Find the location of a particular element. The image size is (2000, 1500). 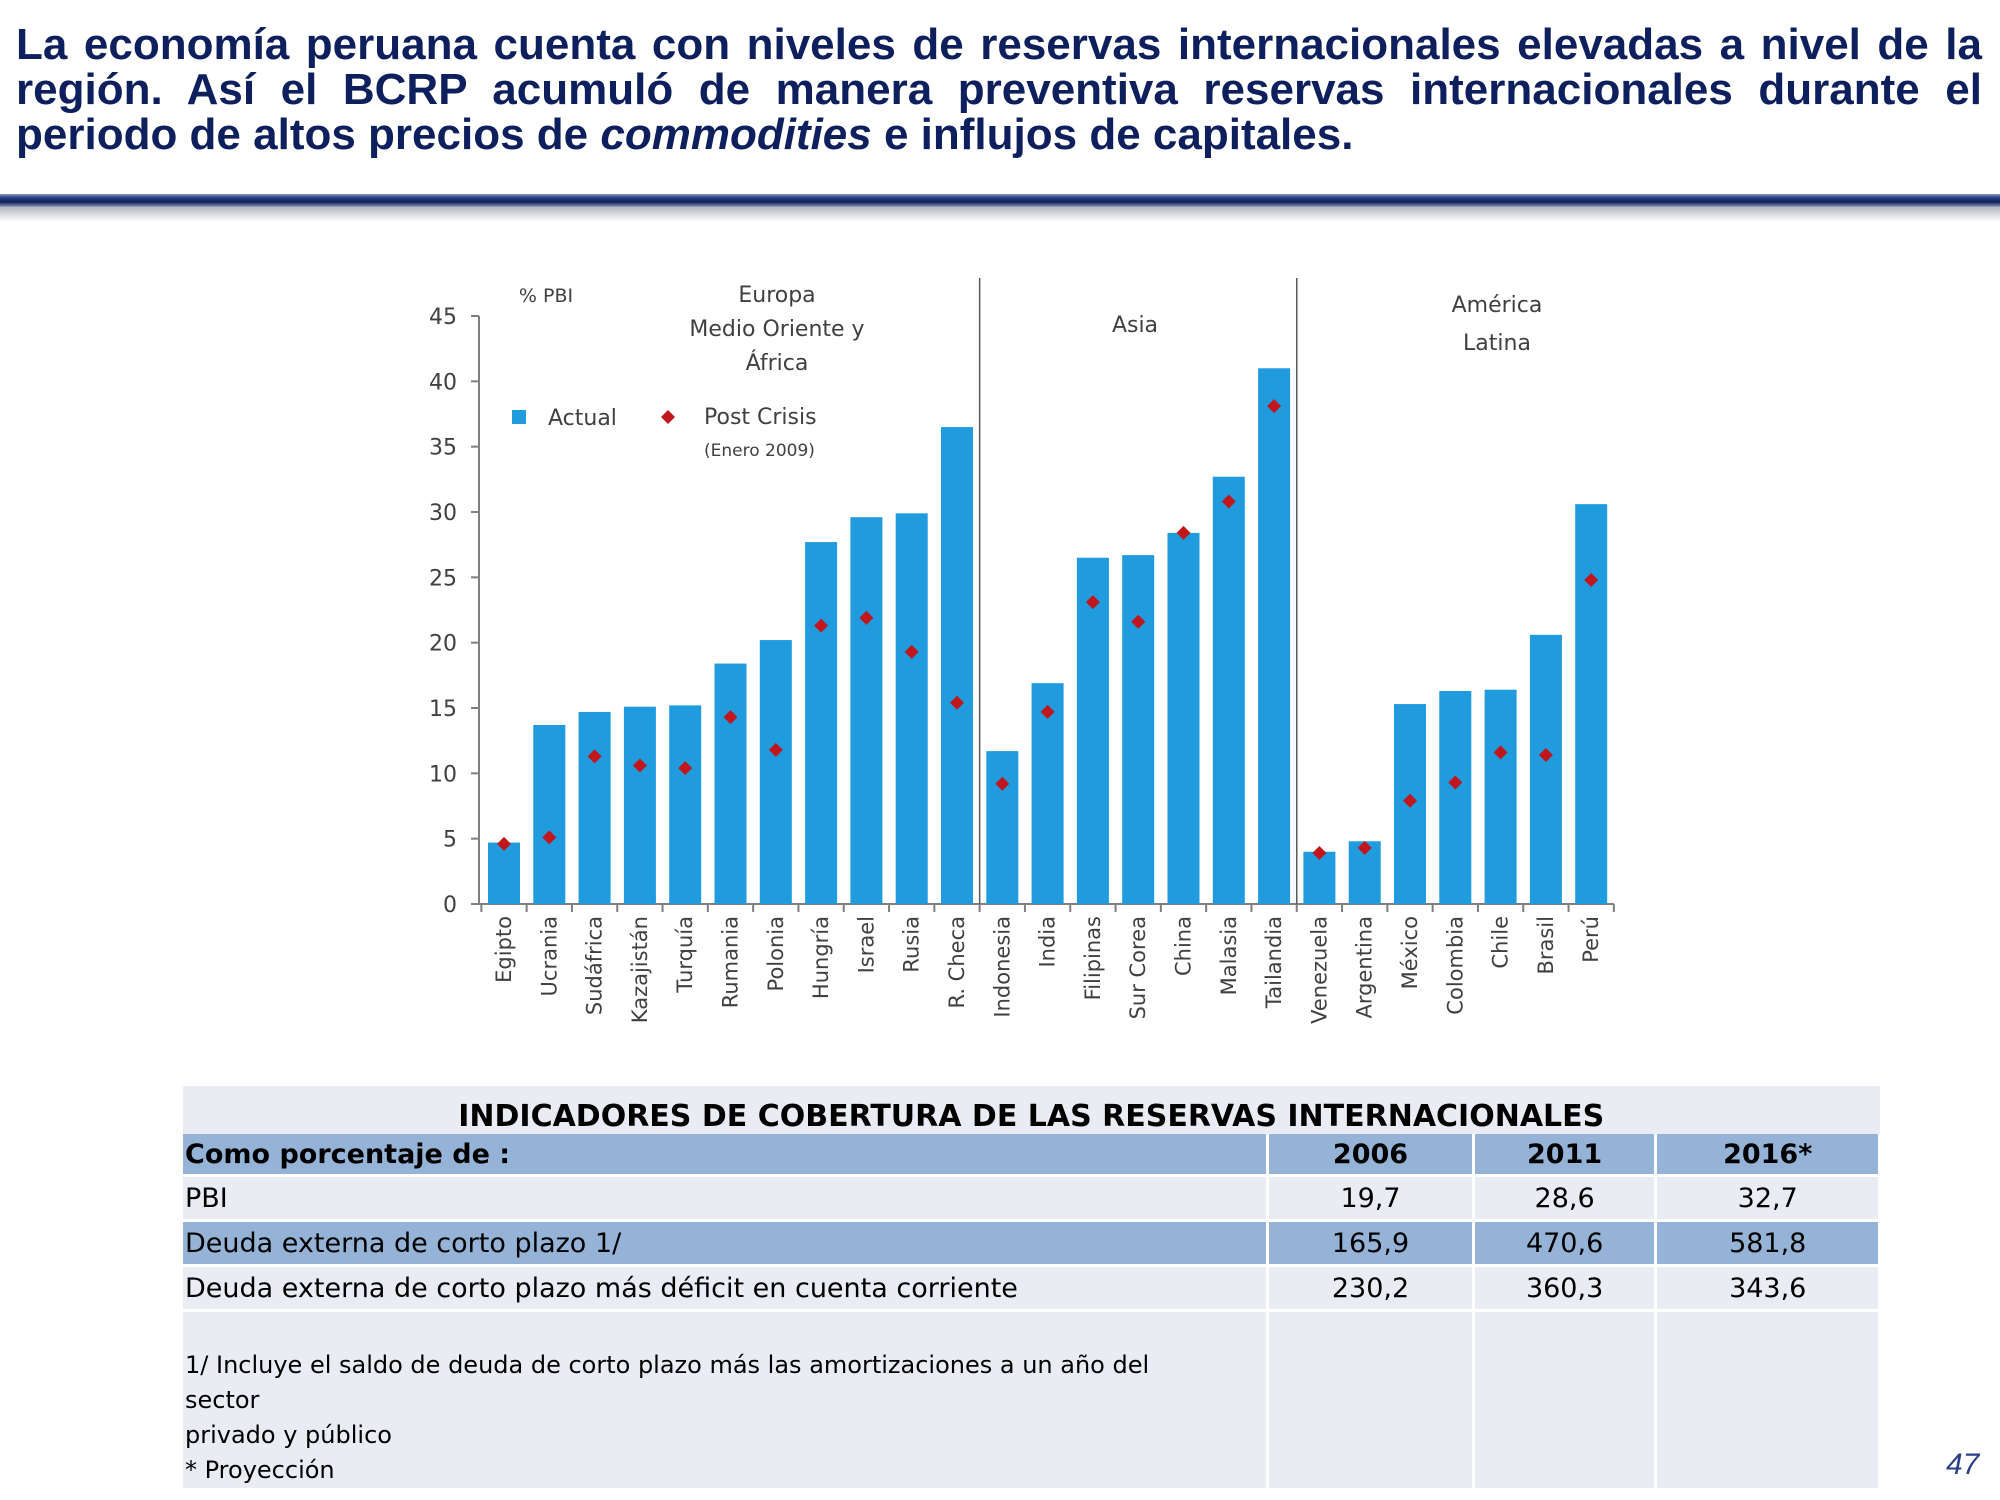

legend-post-crisis-note: (Enero 2009) is located at coordinates (759, 451).